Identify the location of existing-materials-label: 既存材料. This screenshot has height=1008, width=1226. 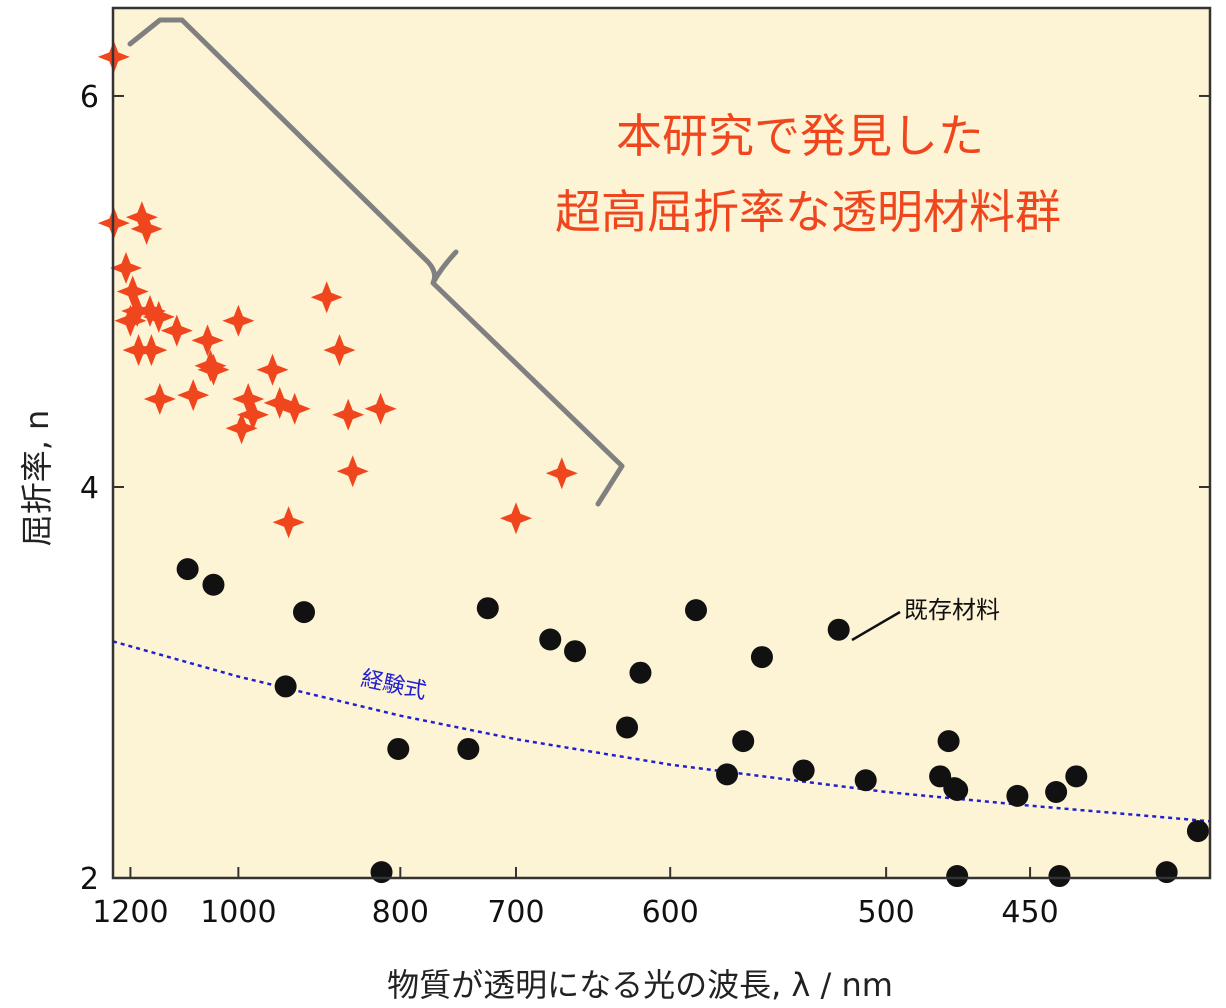
(952, 610).